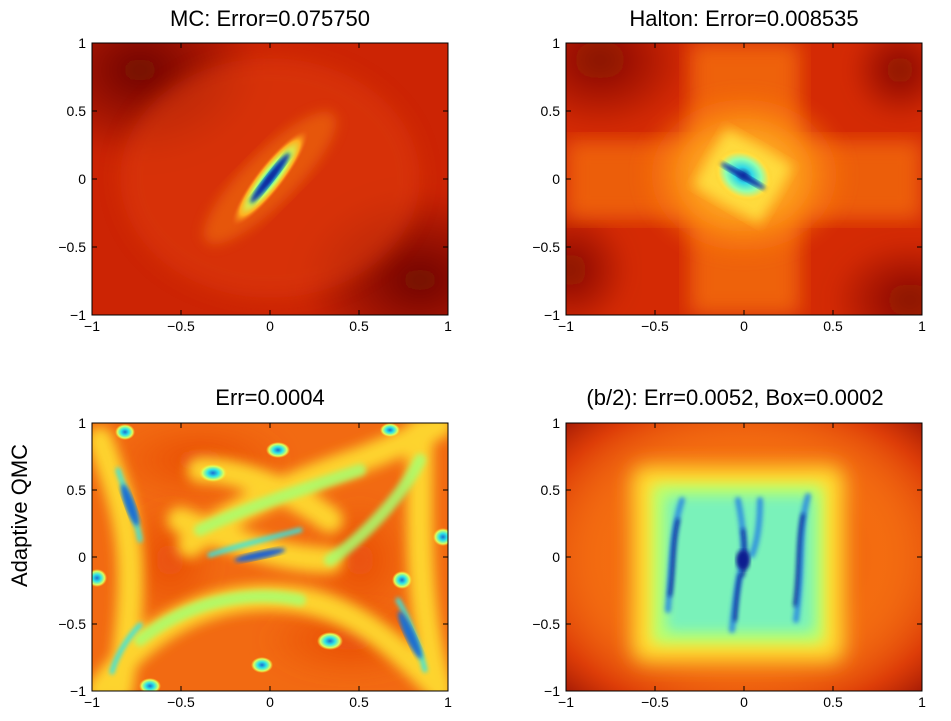 The width and height of the screenshot is (951, 721). Describe the element at coordinates (566, 702) in the screenshot. I see `x-tick-label-adaptive-b2: −1` at that location.